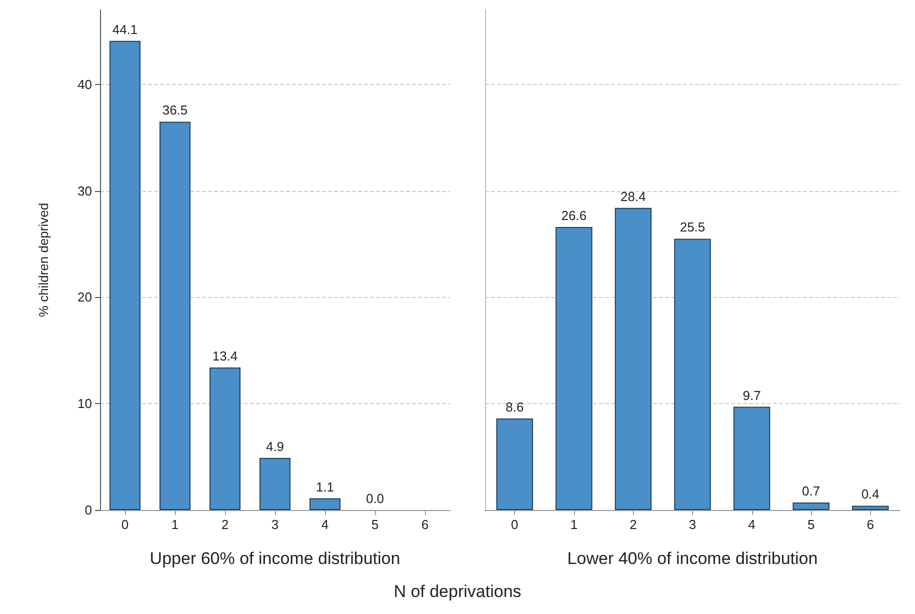  What do you see at coordinates (633, 196) in the screenshot?
I see `data-label: 28.4` at bounding box center [633, 196].